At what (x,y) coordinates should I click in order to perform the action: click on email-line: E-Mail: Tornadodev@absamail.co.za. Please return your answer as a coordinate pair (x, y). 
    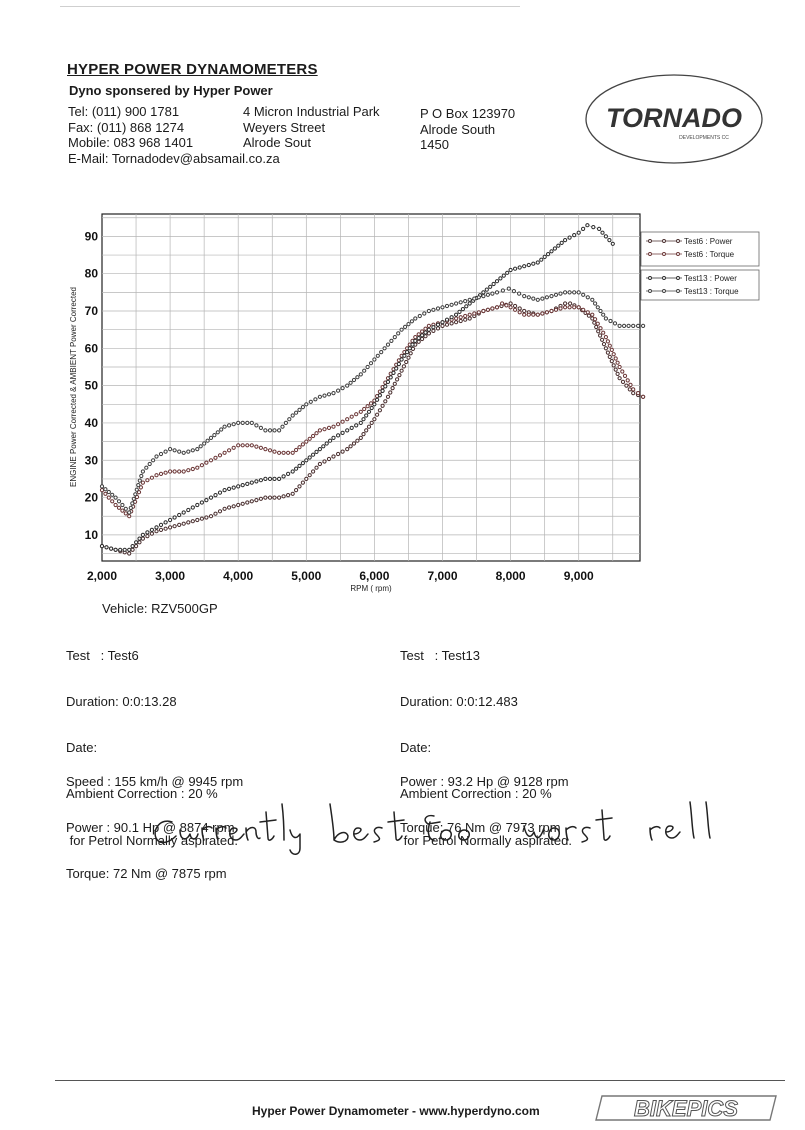
    Looking at the image, I should click on (174, 158).